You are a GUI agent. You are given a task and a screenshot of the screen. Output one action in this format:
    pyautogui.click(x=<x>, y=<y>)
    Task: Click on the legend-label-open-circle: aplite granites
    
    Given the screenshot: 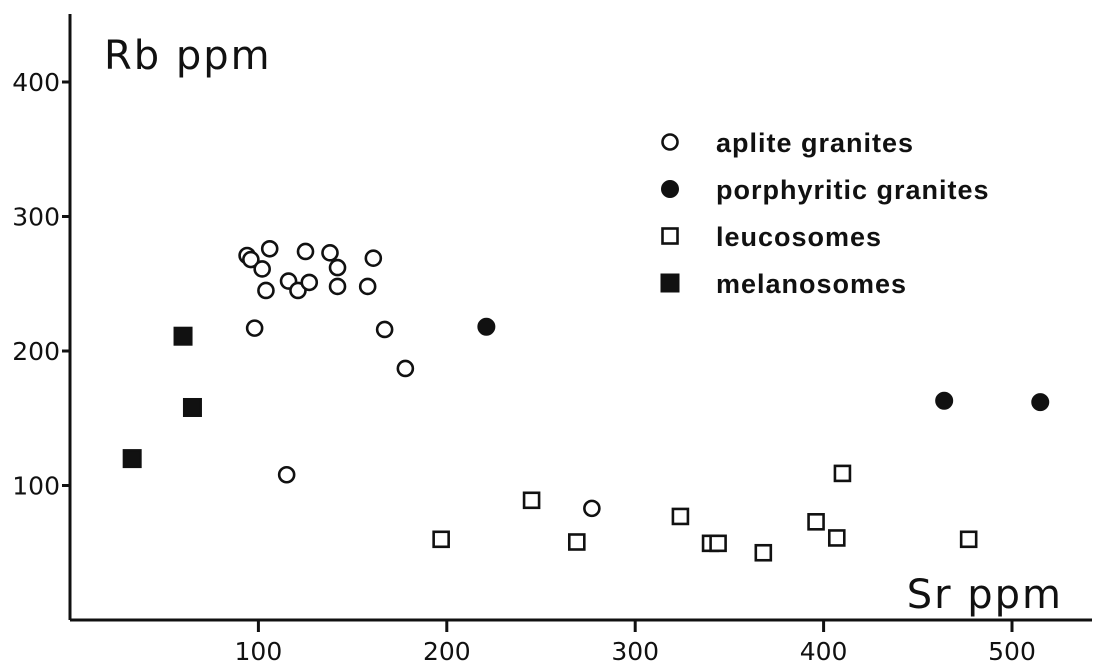 What is the action you would take?
    pyautogui.click(x=815, y=143)
    